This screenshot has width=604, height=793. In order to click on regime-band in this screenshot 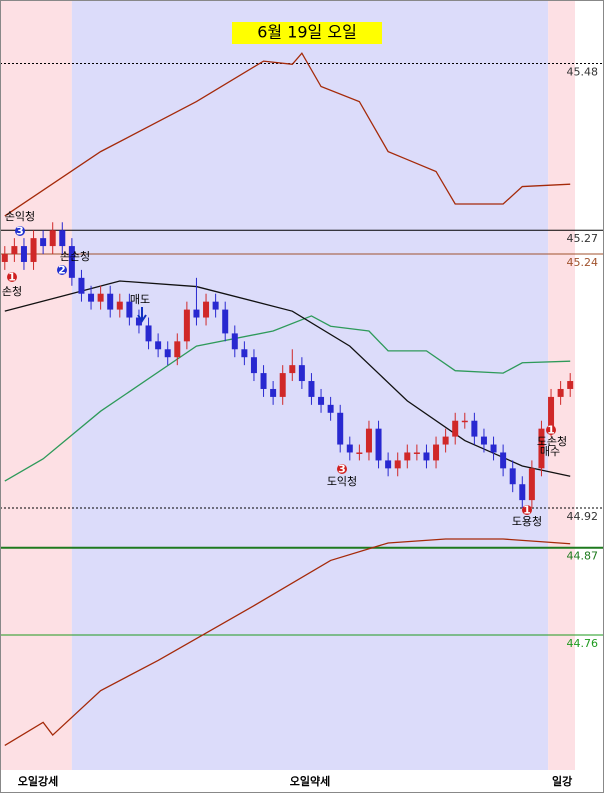, I will do `click(36, 385)`.